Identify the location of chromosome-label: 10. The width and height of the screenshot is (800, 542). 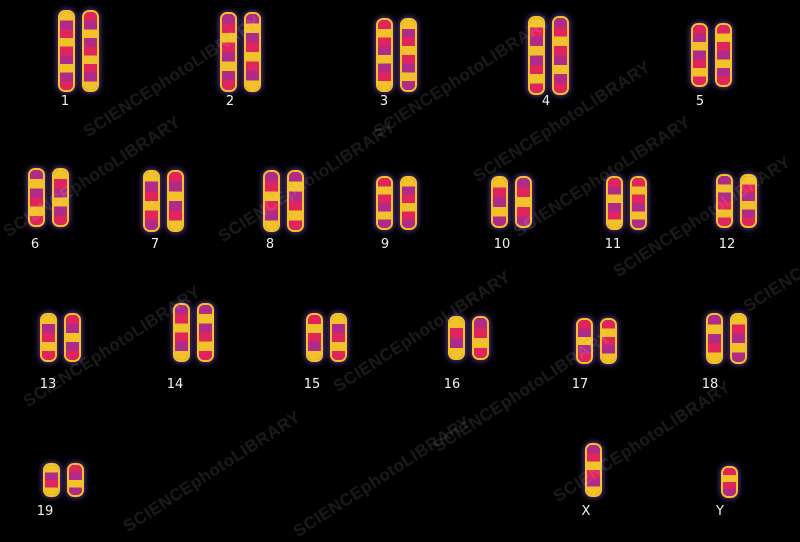
(502, 244).